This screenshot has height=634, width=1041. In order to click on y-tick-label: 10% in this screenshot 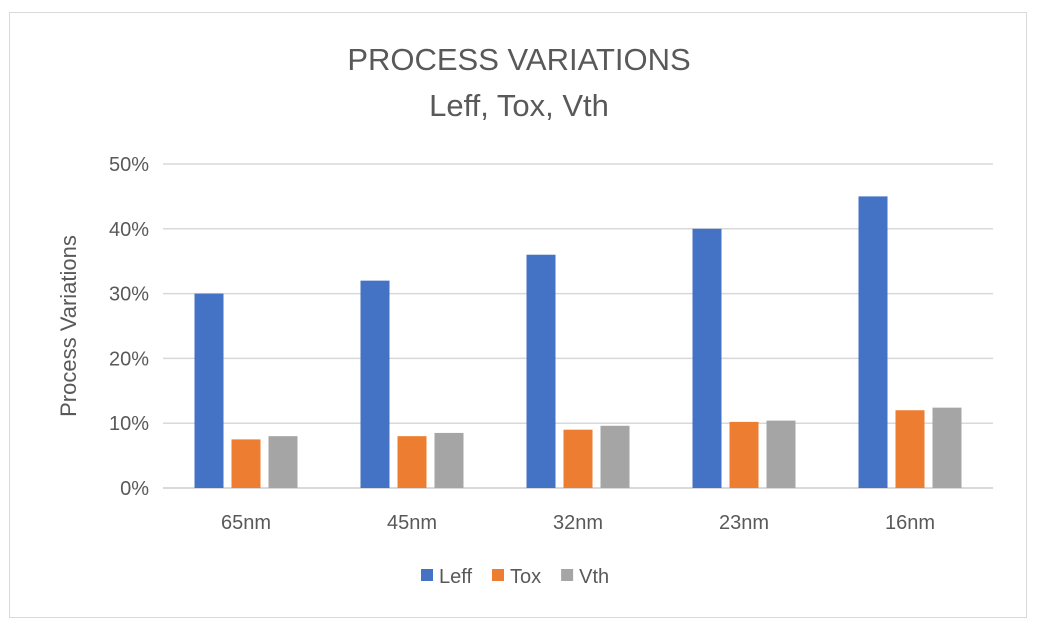, I will do `click(129, 424)`.